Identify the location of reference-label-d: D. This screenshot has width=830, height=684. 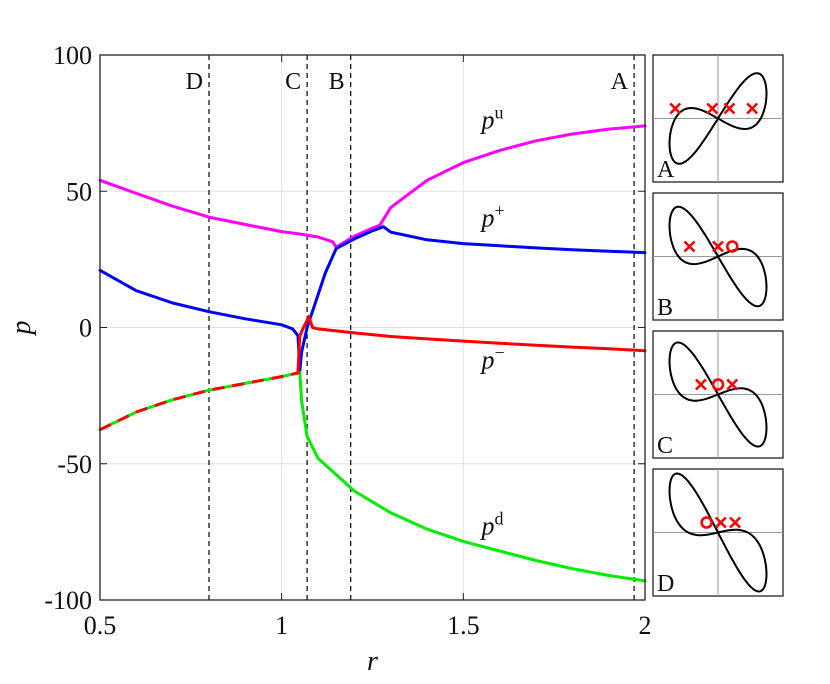
(194, 82).